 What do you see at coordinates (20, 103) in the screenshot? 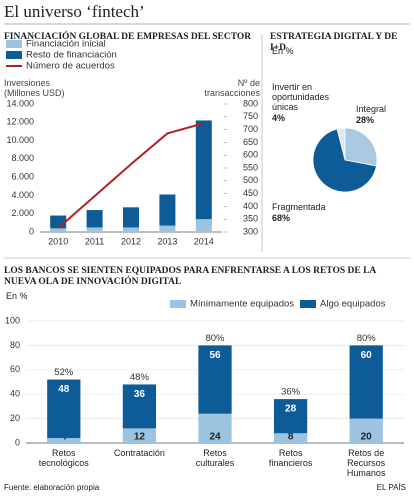
I see `y-tick-label: 14.000` at bounding box center [20, 103].